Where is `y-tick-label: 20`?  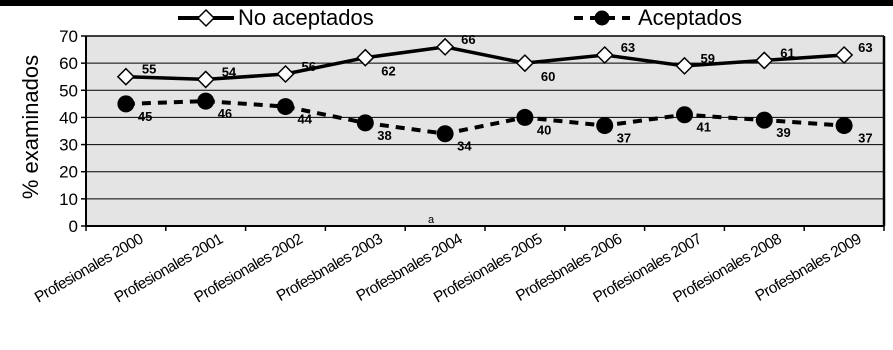
y-tick-label: 20 is located at coordinates (68, 172).